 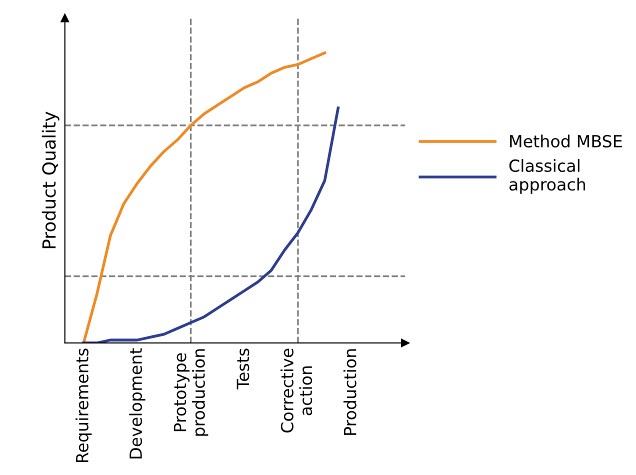 I want to click on x-tick-label: Corrective action, so click(x=296, y=390).